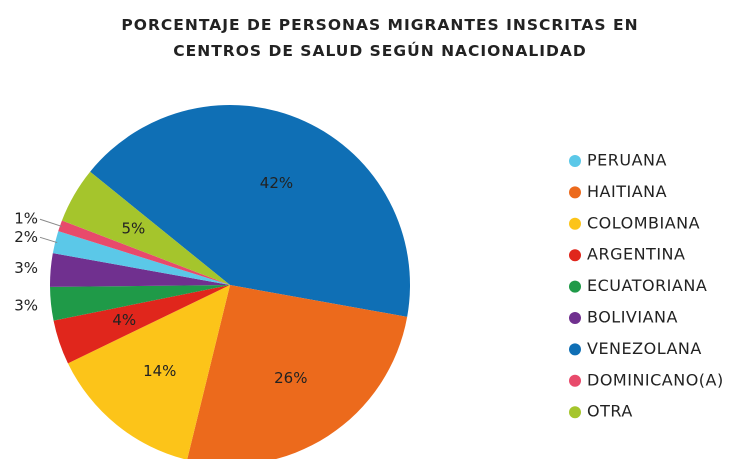 This screenshot has height=459, width=751. I want to click on legend-label: COLOMBIANA, so click(643, 222).